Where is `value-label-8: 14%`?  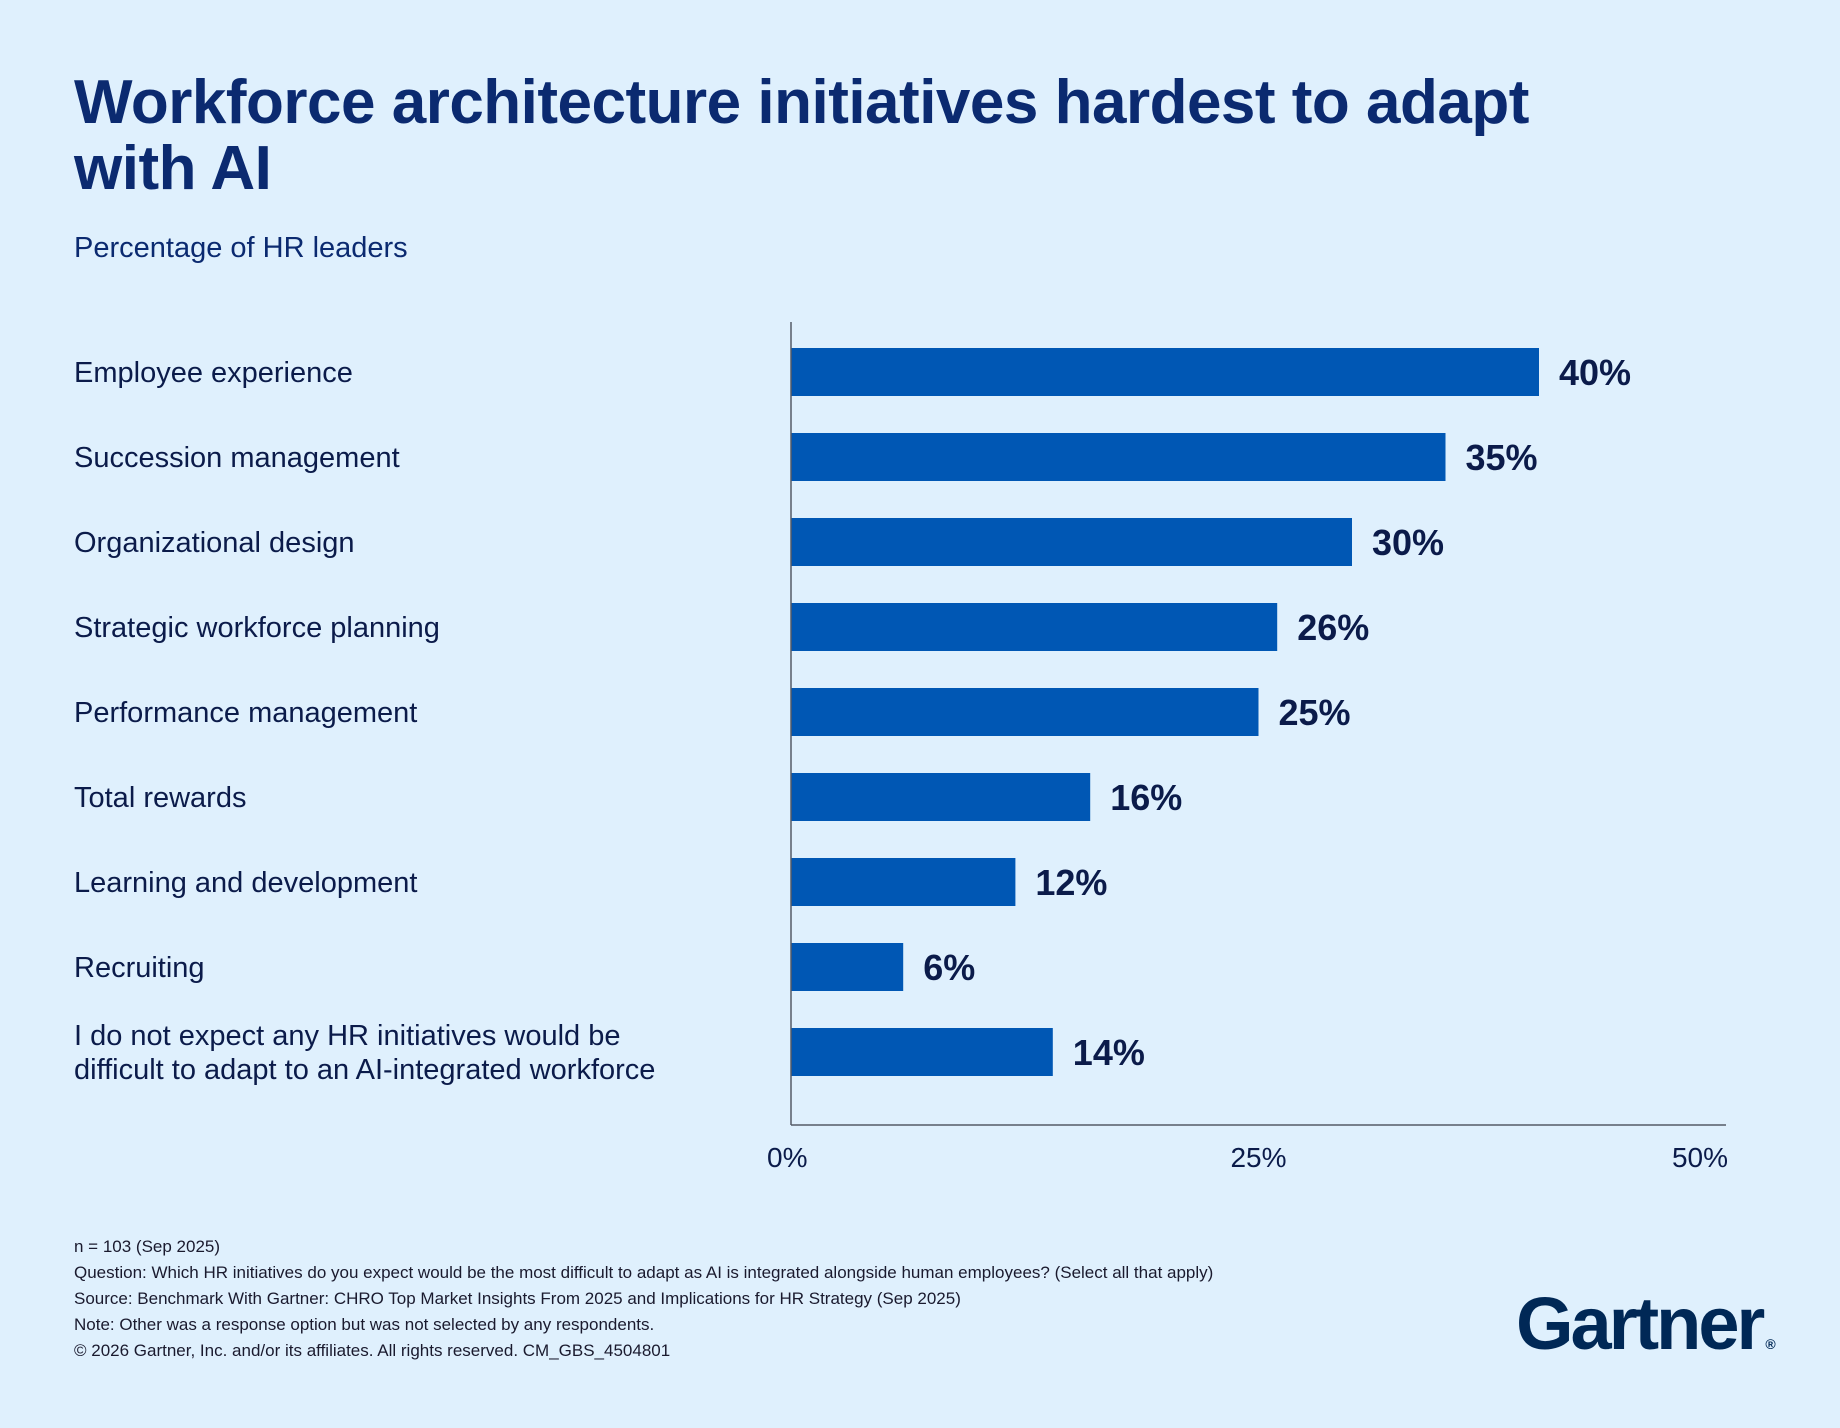 value-label-8: 14% is located at coordinates (1109, 1052).